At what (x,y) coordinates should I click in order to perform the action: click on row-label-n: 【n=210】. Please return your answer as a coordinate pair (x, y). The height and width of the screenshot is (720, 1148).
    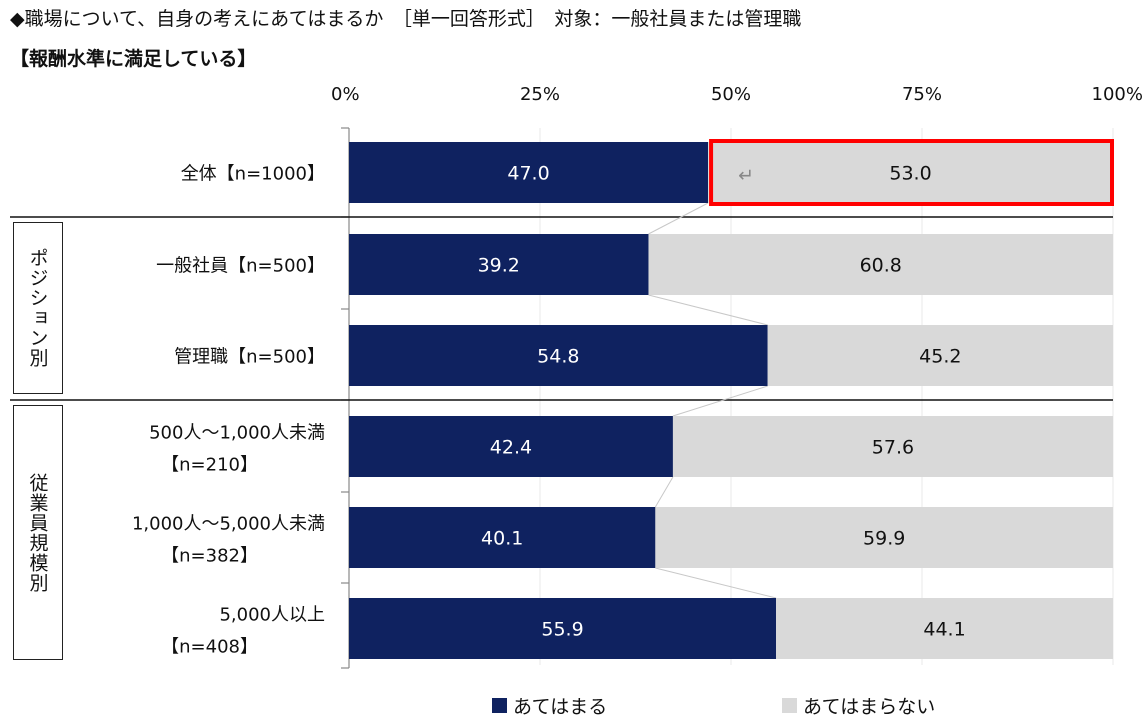
    Looking at the image, I should click on (209, 465).